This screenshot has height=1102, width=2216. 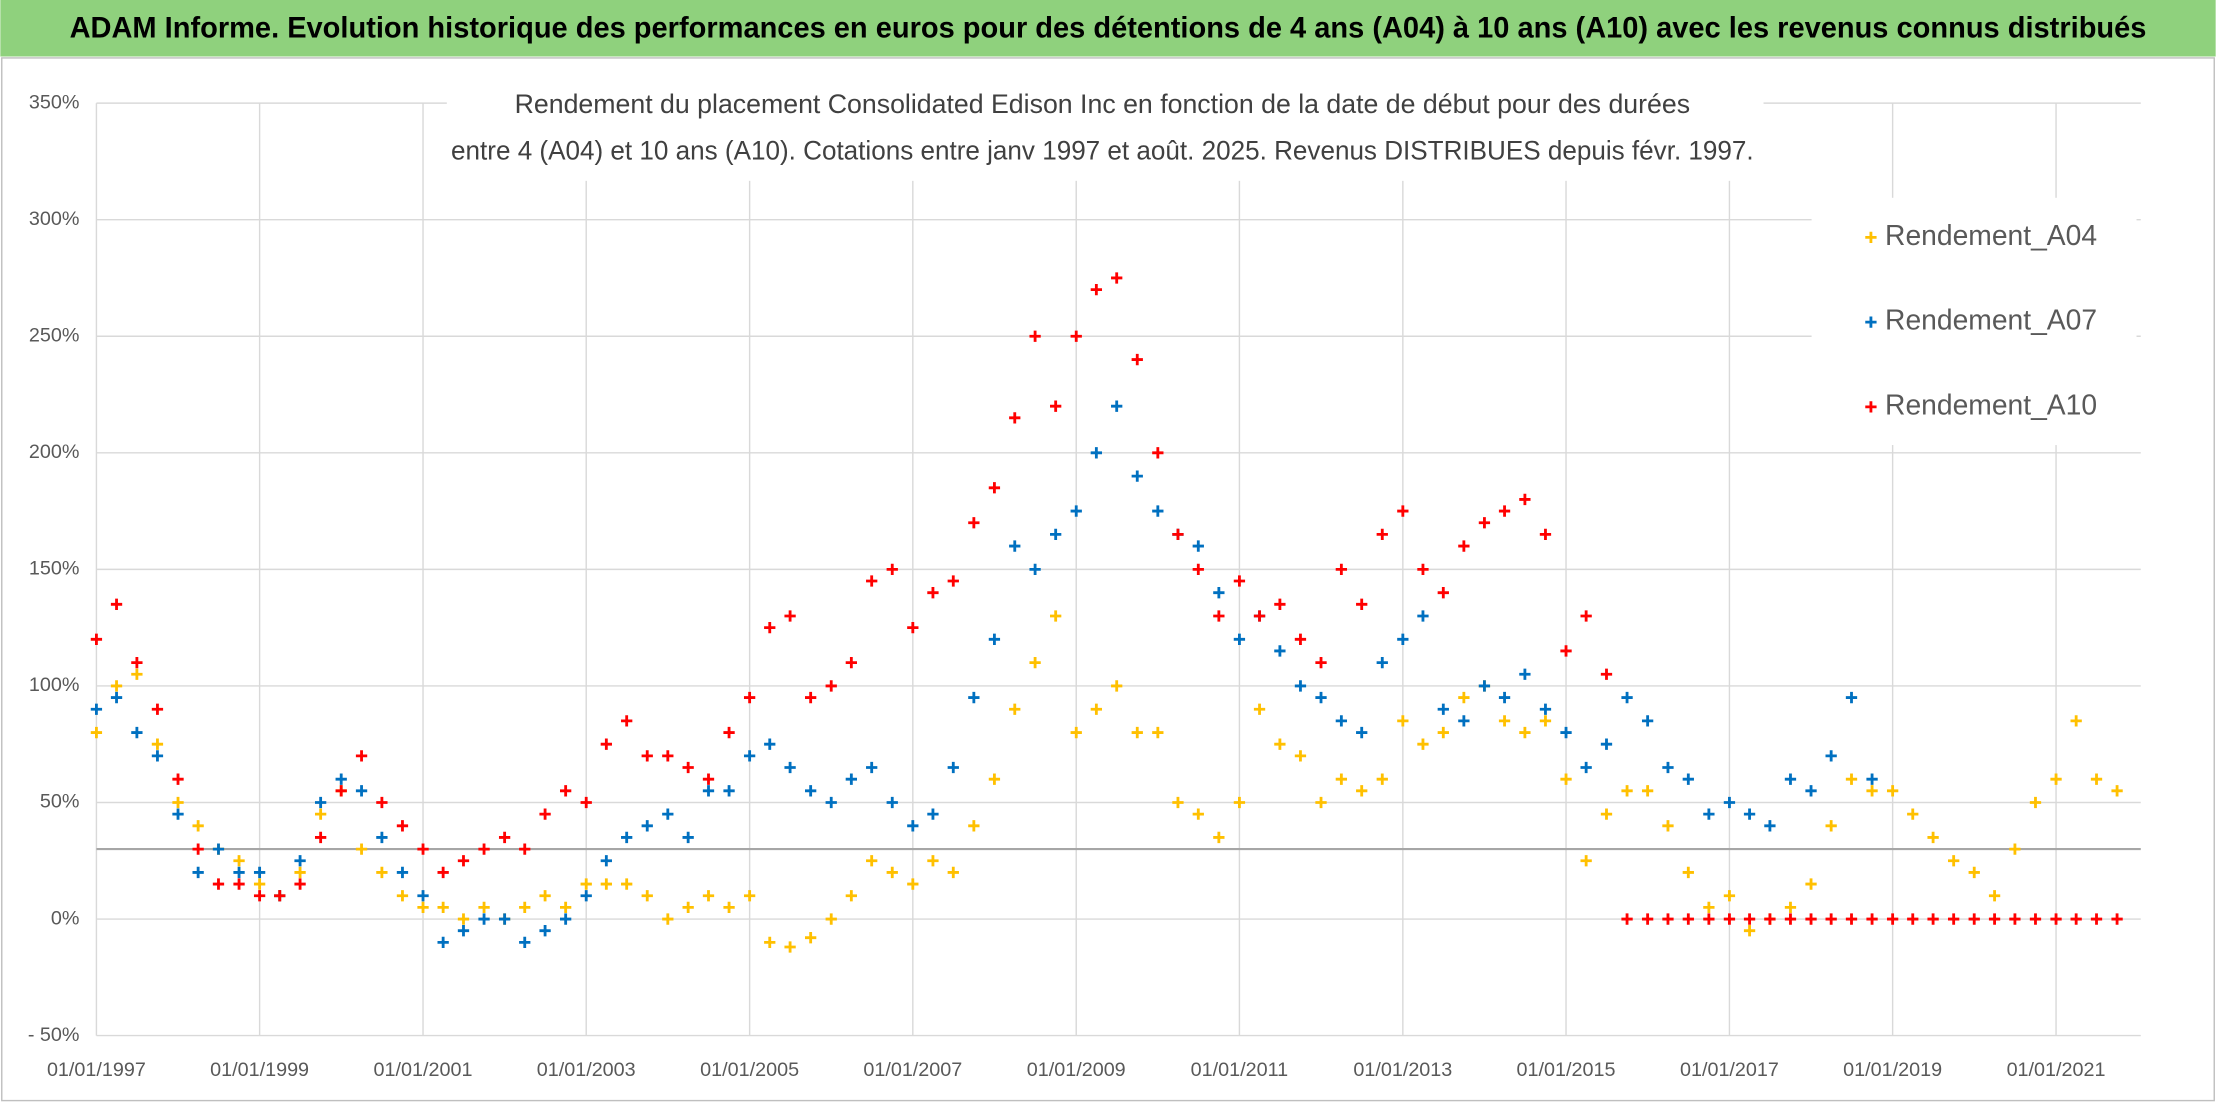 I want to click on x-tick-label: 01/01/1997, so click(x=96, y=1070).